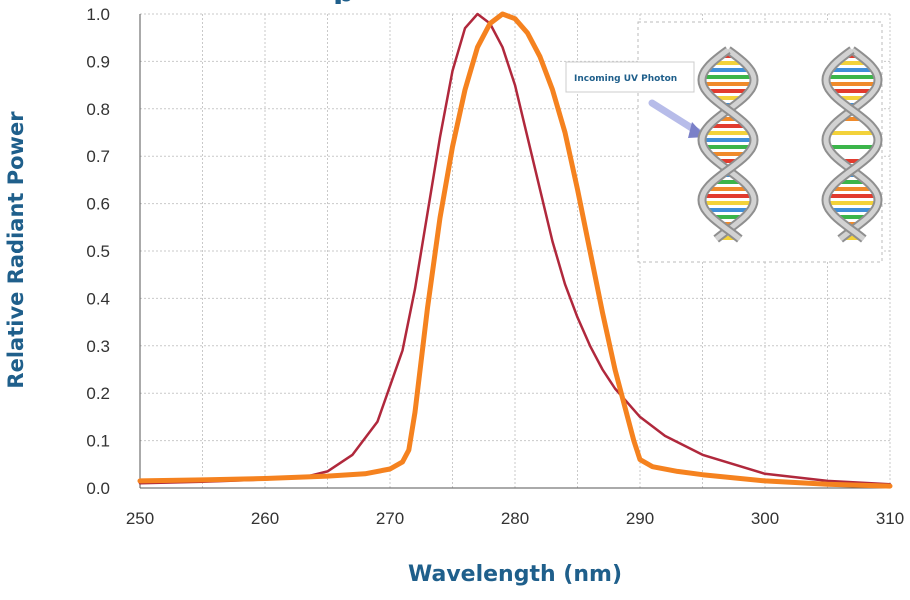 The image size is (910, 600). What do you see at coordinates (16, 250) in the screenshot?
I see `y-axis-label: Relative Radiant Power` at bounding box center [16, 250].